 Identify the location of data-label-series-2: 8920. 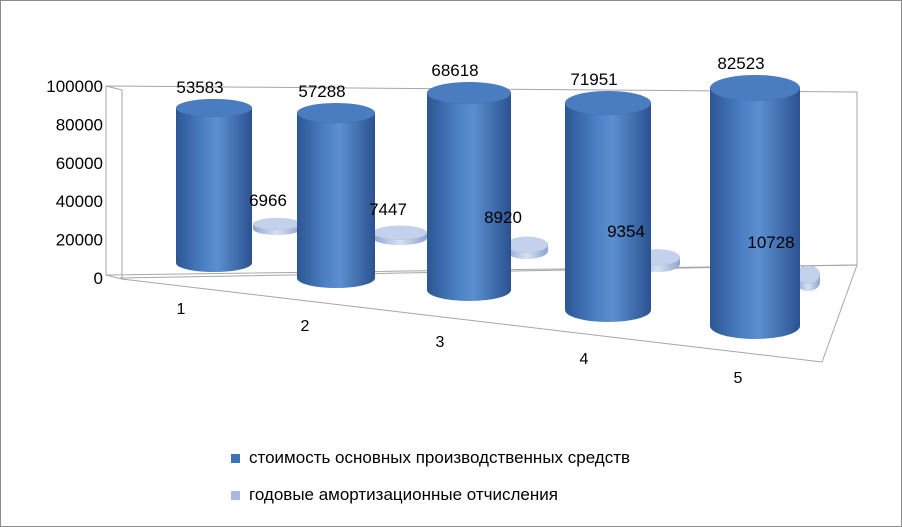
(503, 217).